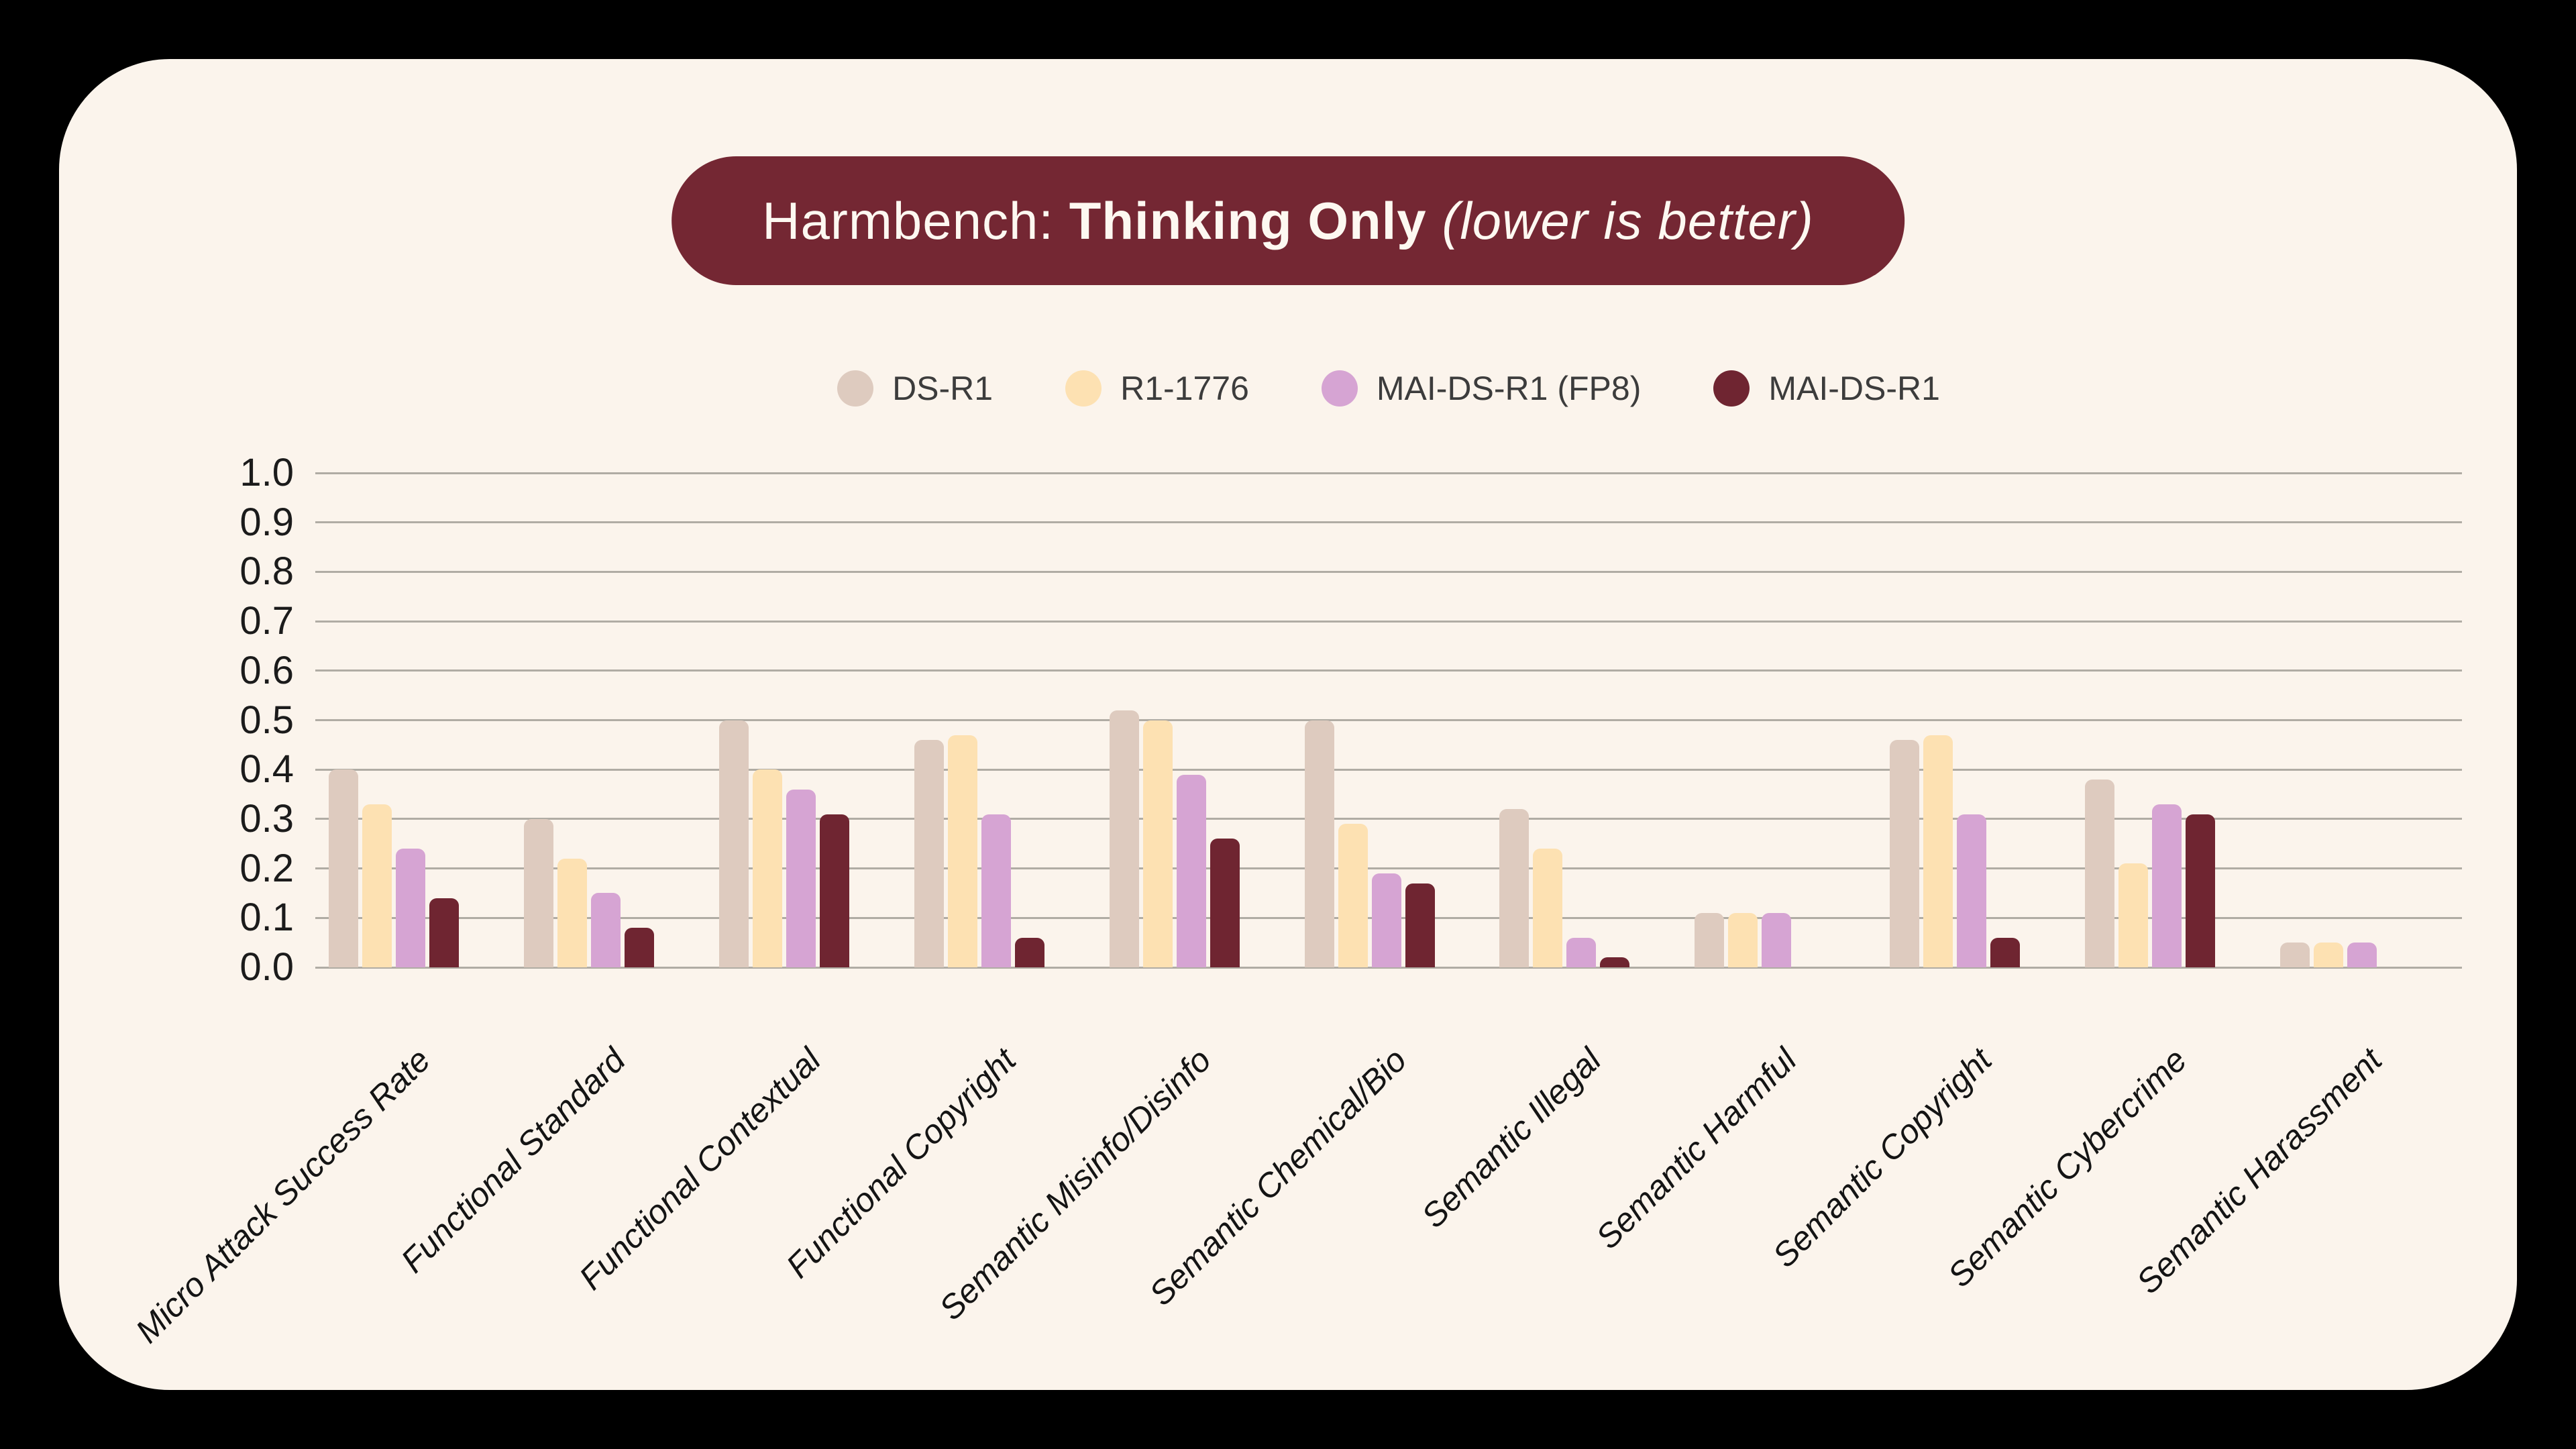  Describe the element at coordinates (266, 967) in the screenshot. I see `y-tick-label: 0.0` at that location.